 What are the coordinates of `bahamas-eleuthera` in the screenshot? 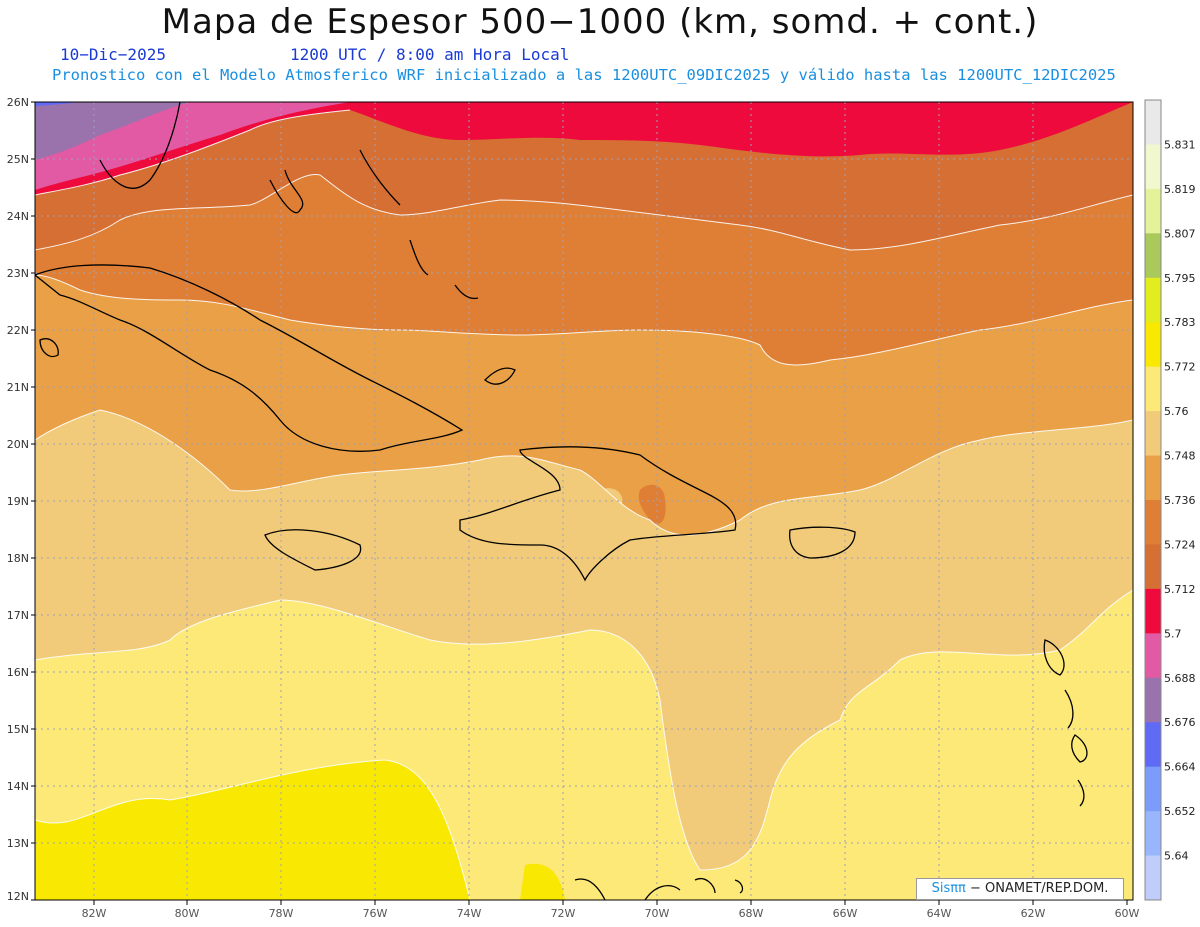 It's located at (380, 177).